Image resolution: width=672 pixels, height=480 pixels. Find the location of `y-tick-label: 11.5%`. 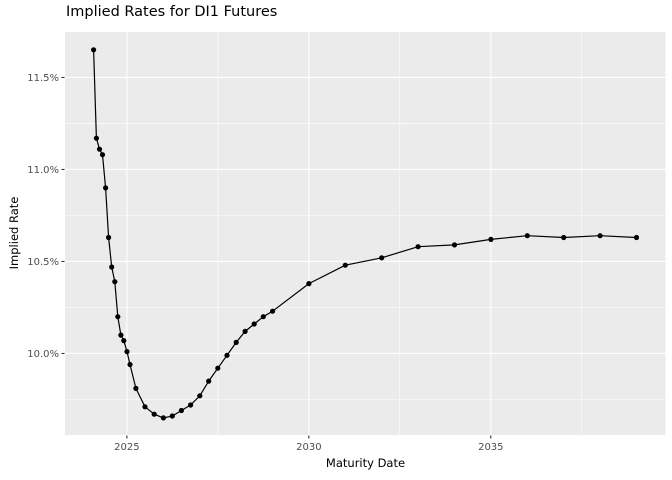

y-tick-label: 11.5% is located at coordinates (43, 78).